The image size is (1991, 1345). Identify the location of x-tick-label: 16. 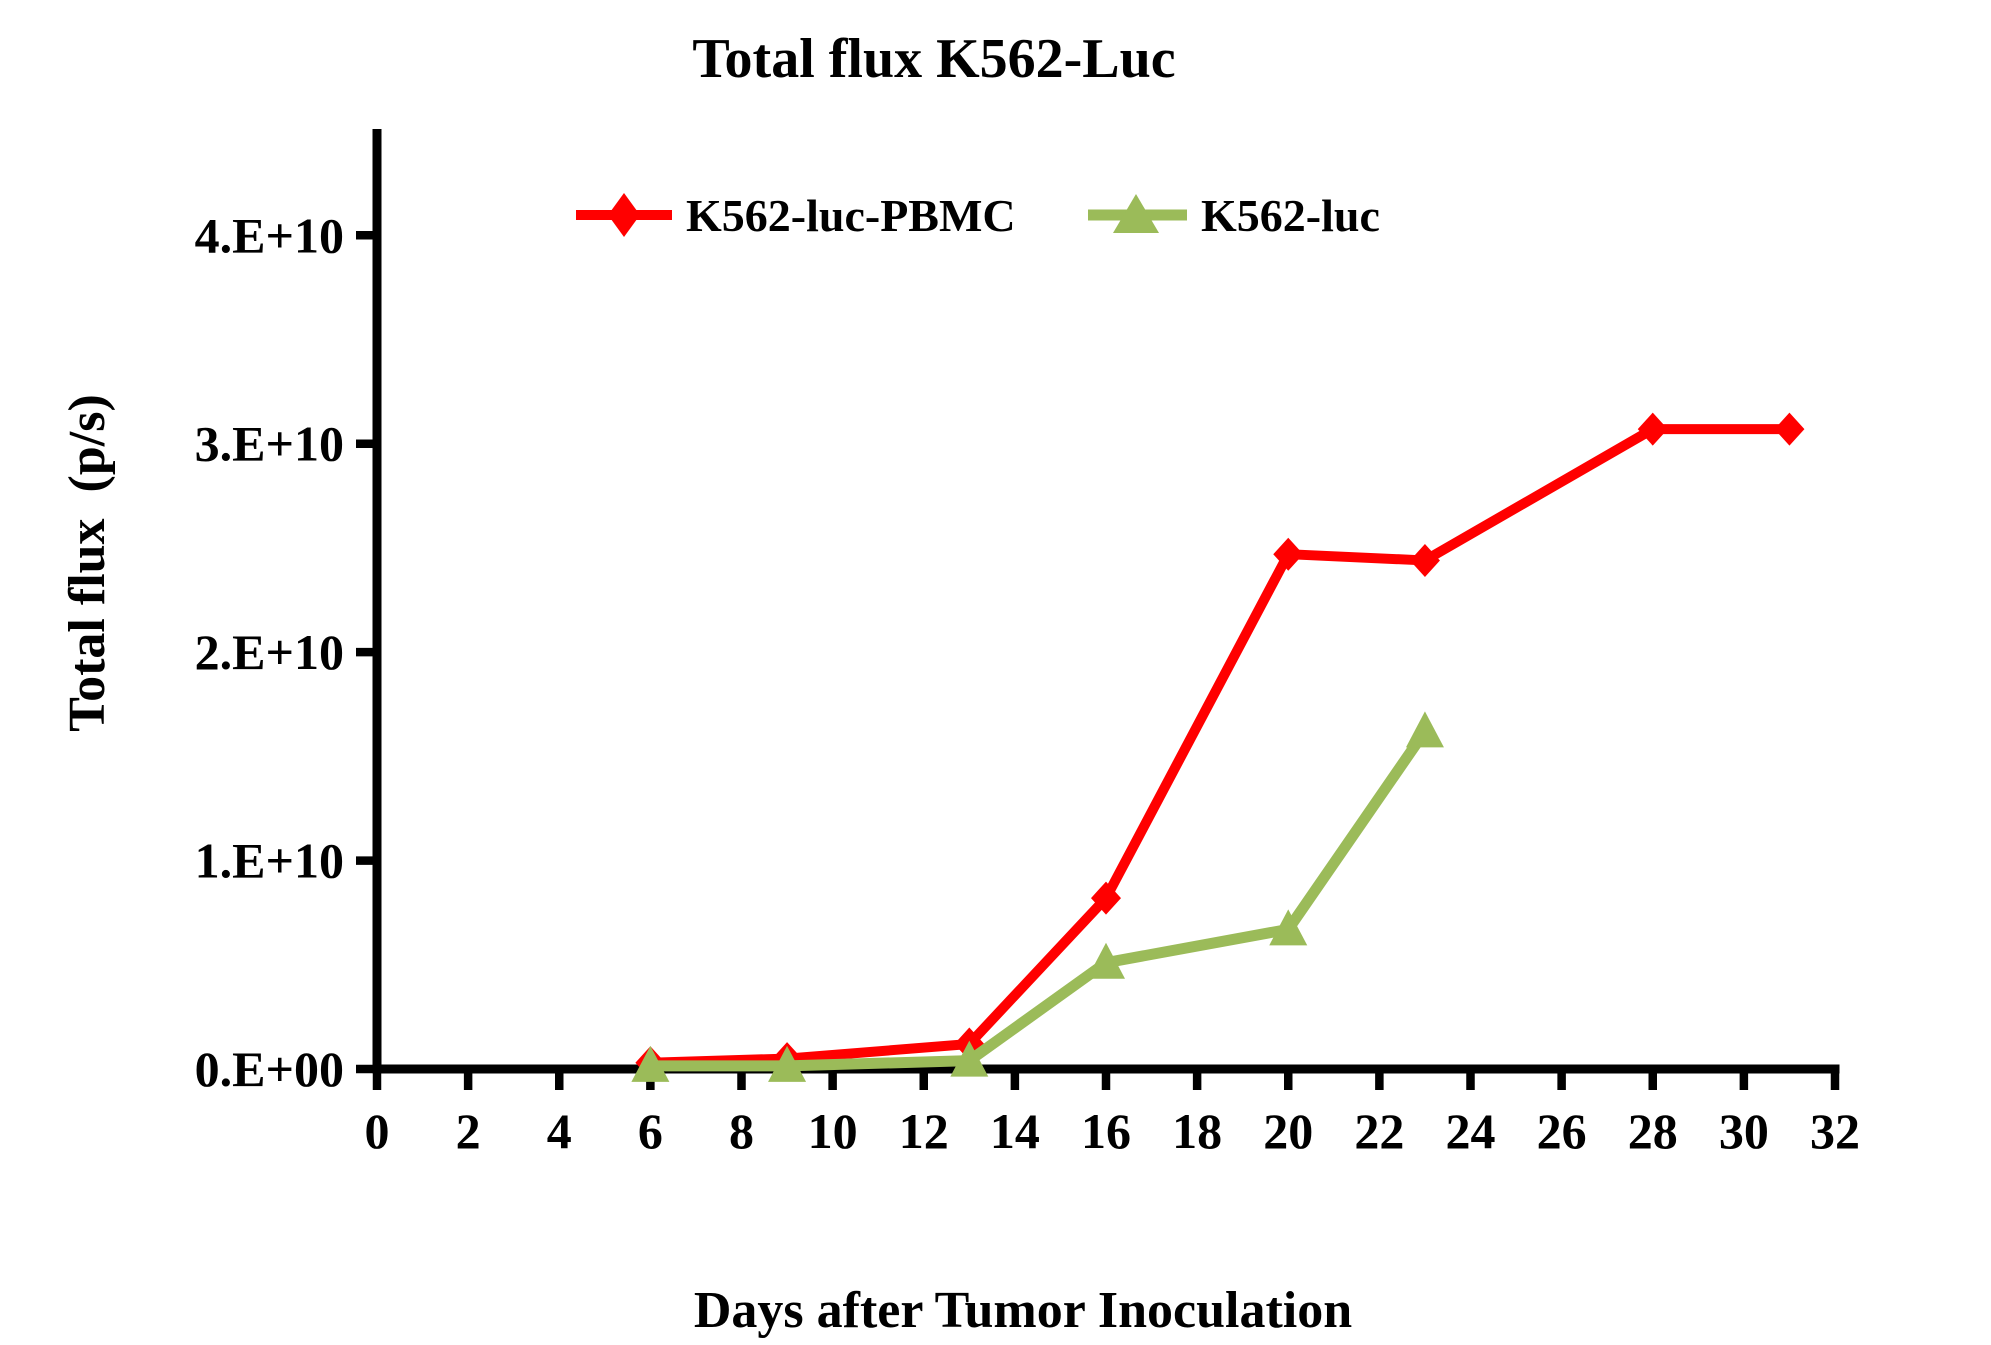
(1106, 1131).